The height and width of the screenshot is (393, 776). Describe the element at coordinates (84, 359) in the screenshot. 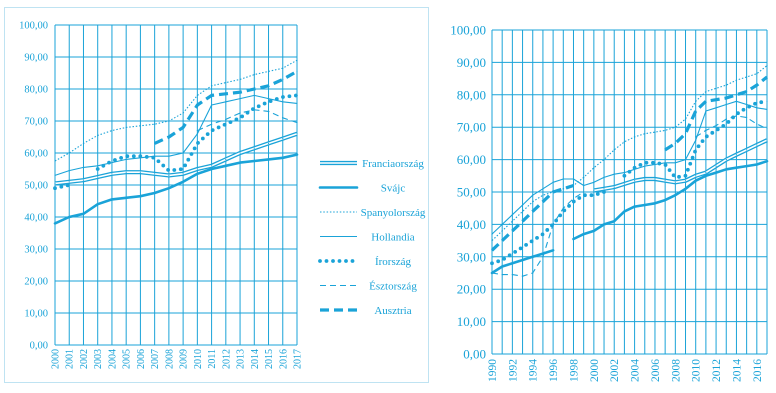

I see `x-tick-label: 2002` at that location.